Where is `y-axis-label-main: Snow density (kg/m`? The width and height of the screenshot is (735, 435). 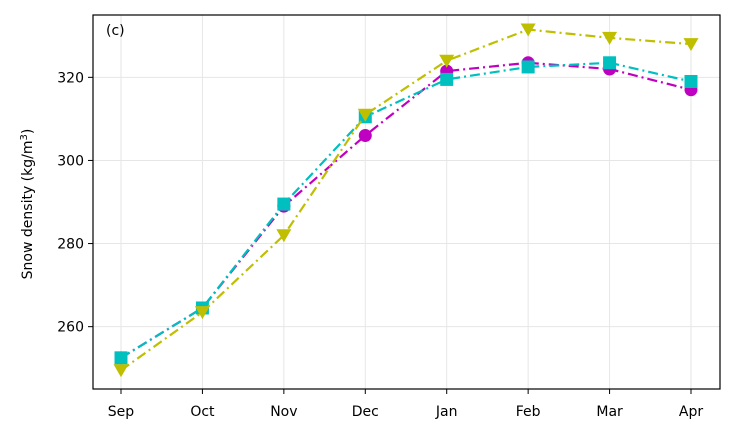
y-axis-label-main: Snow density (kg/m is located at coordinates (28, 210).